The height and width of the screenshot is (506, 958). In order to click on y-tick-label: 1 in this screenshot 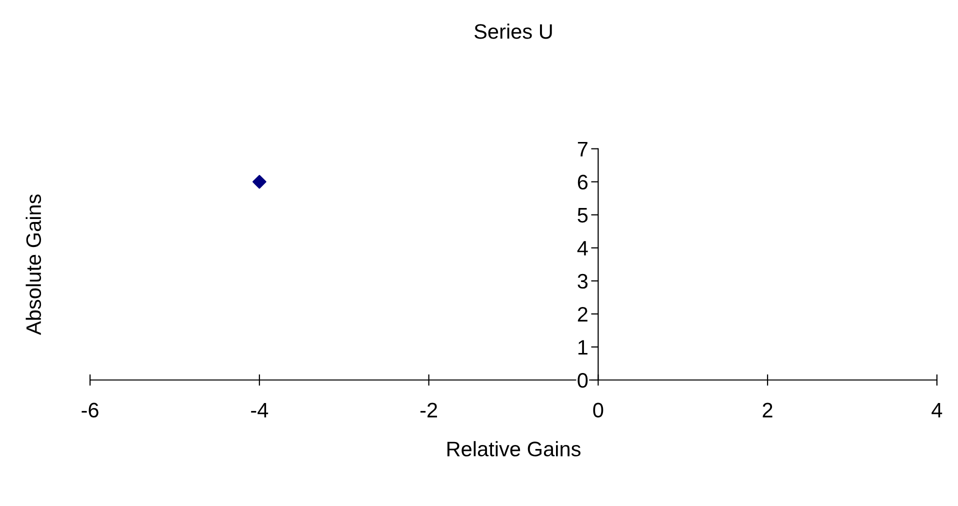, I will do `click(583, 347)`.